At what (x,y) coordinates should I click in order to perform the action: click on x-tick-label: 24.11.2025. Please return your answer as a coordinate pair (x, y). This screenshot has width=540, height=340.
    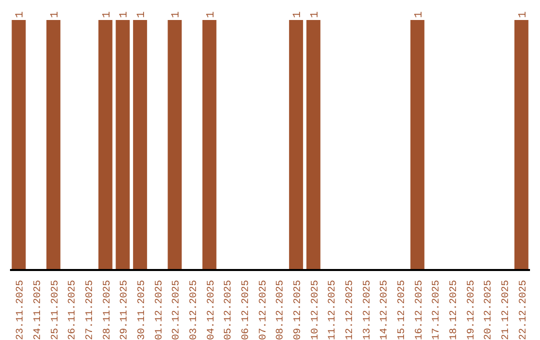
    Looking at the image, I should click on (38, 310).